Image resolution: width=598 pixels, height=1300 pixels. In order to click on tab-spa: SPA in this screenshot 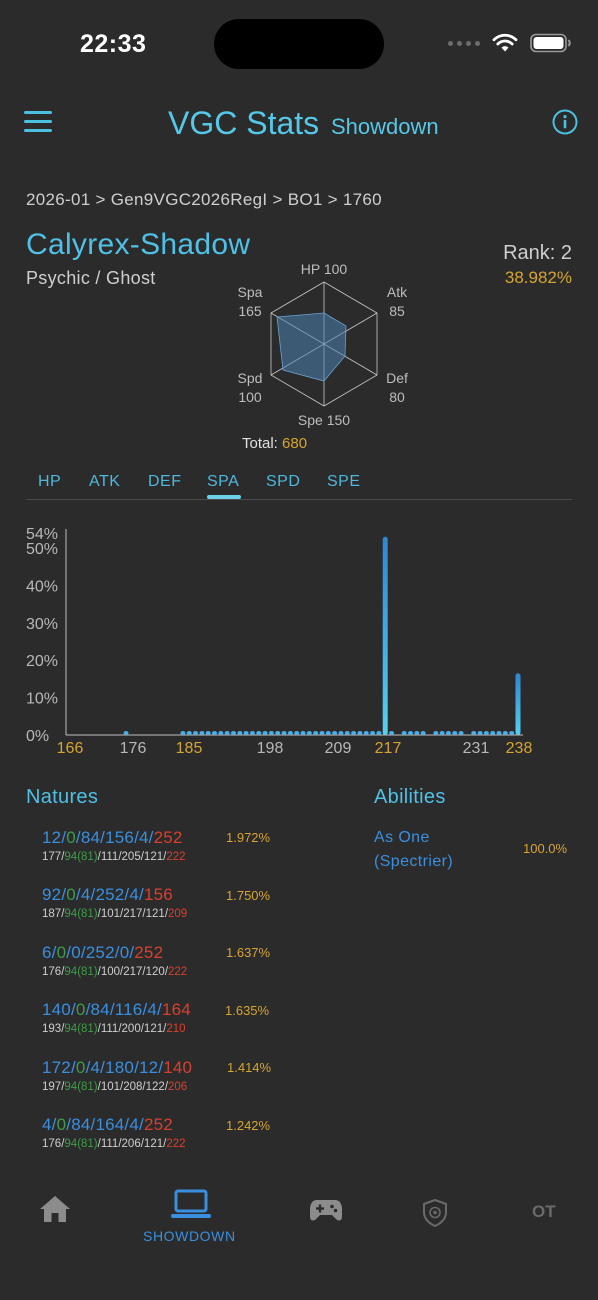, I will do `click(223, 481)`.